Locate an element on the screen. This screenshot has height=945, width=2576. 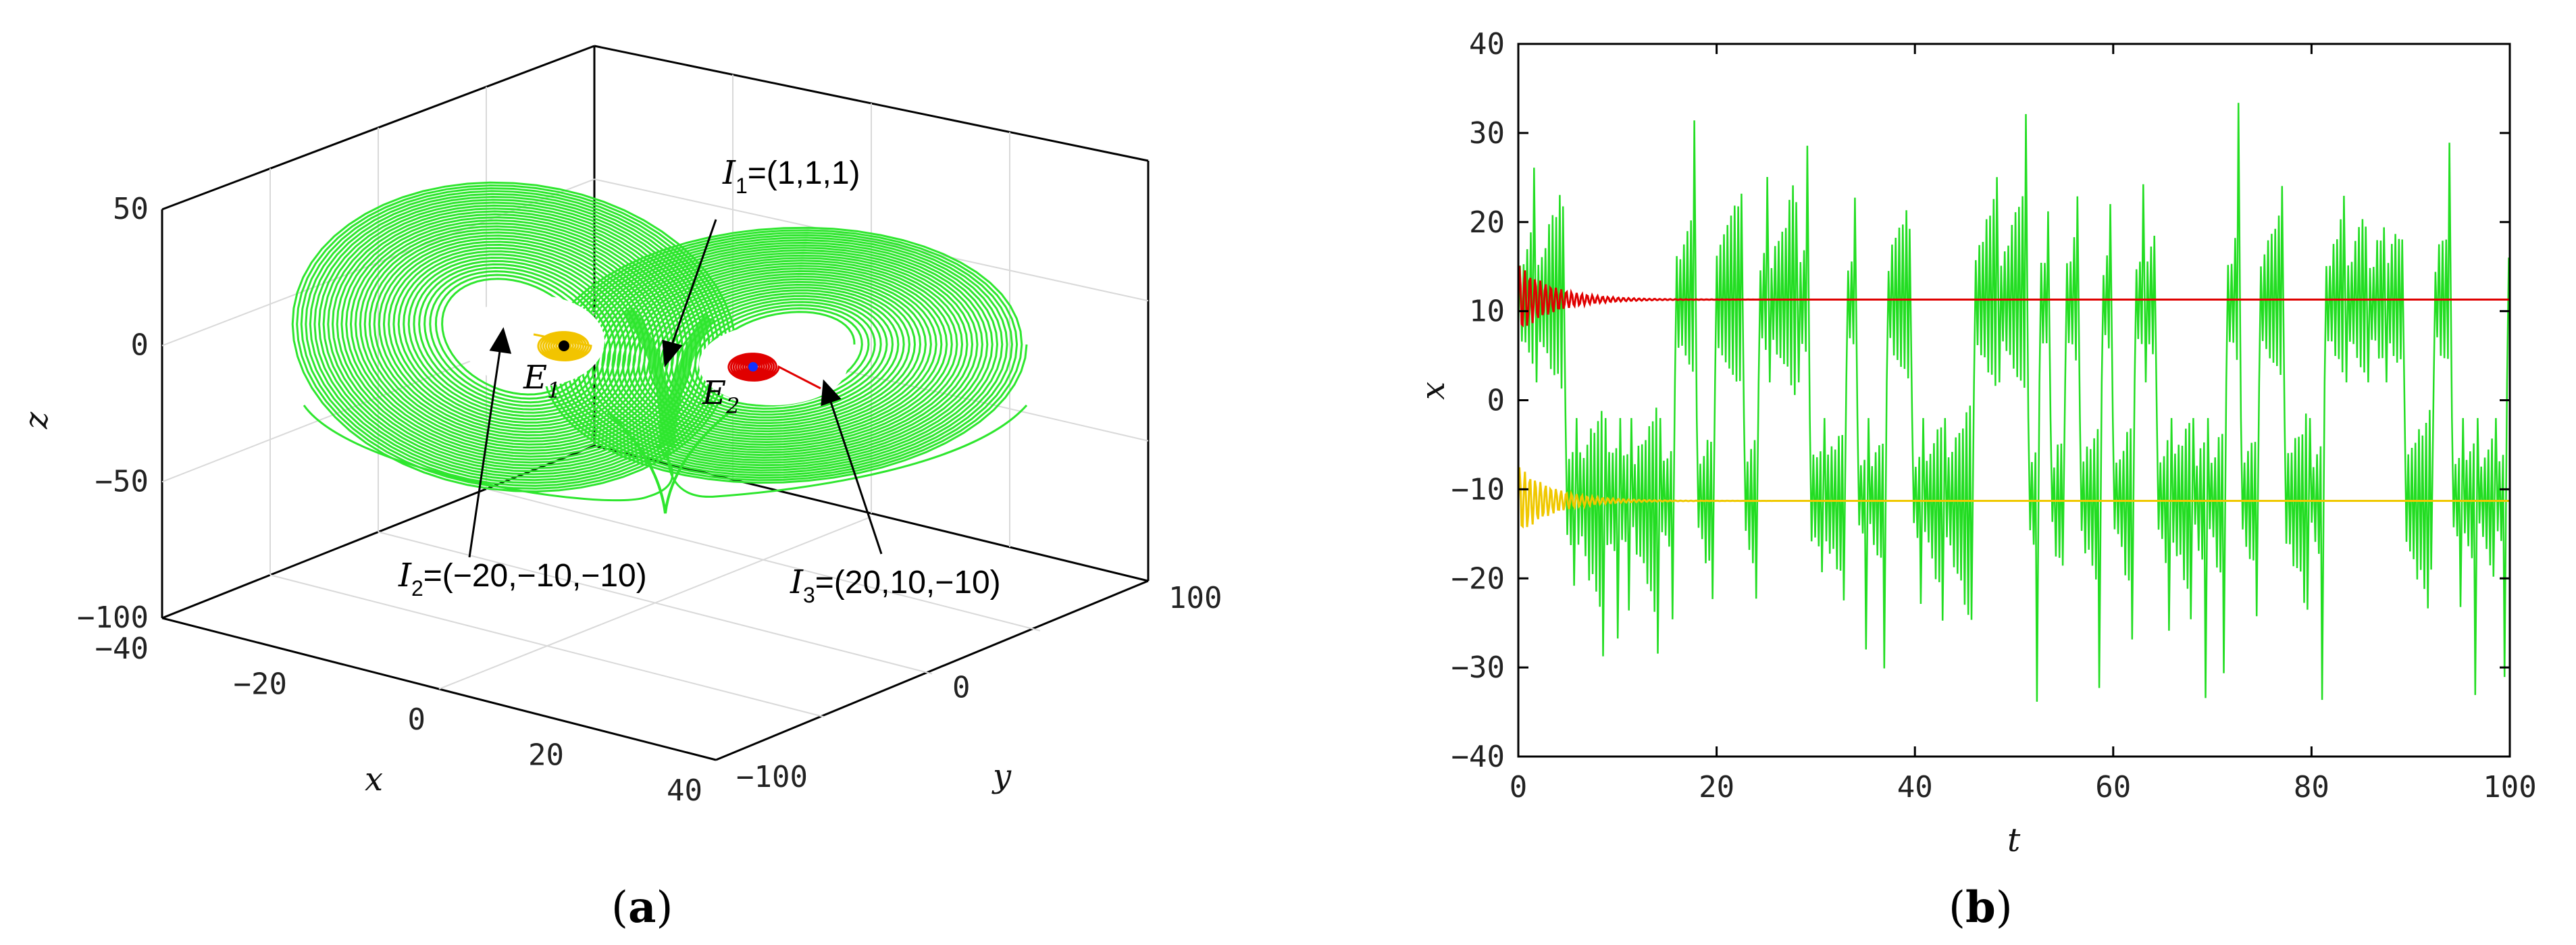
z-tick-label: −100 is located at coordinates (113, 618).